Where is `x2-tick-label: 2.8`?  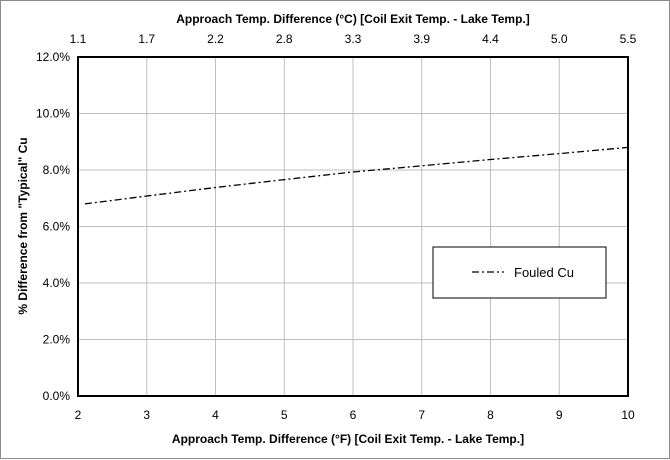
x2-tick-label: 2.8 is located at coordinates (284, 39).